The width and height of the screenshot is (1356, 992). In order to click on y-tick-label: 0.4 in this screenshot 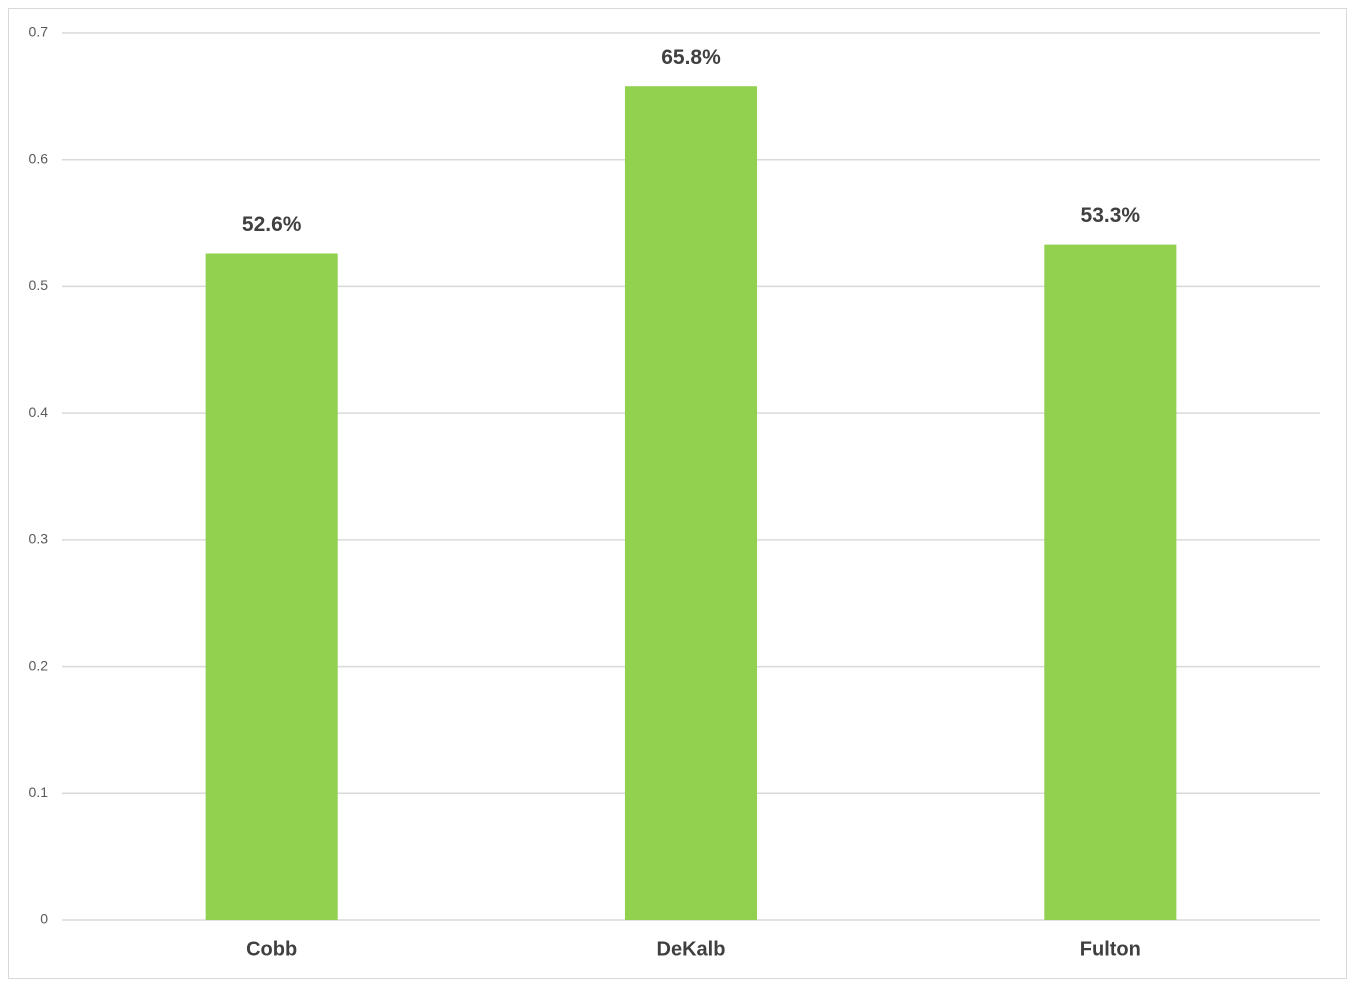, I will do `click(39, 412)`.